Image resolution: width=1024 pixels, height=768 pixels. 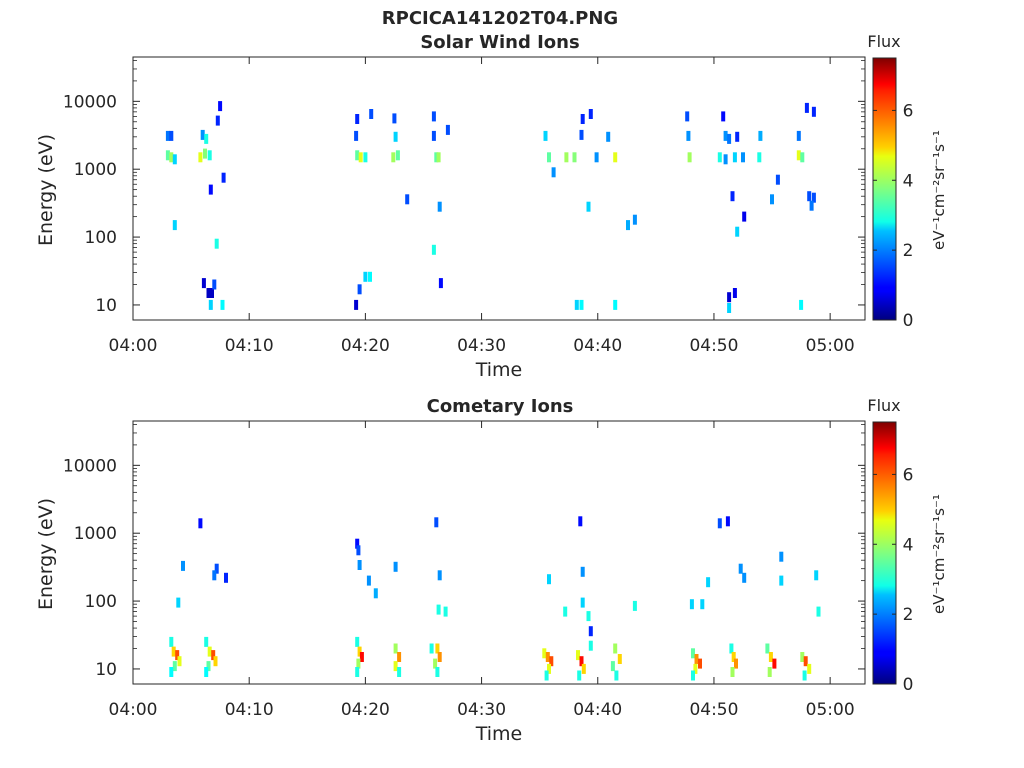 I want to click on x-tick-label: 04:40, so click(x=597, y=346).